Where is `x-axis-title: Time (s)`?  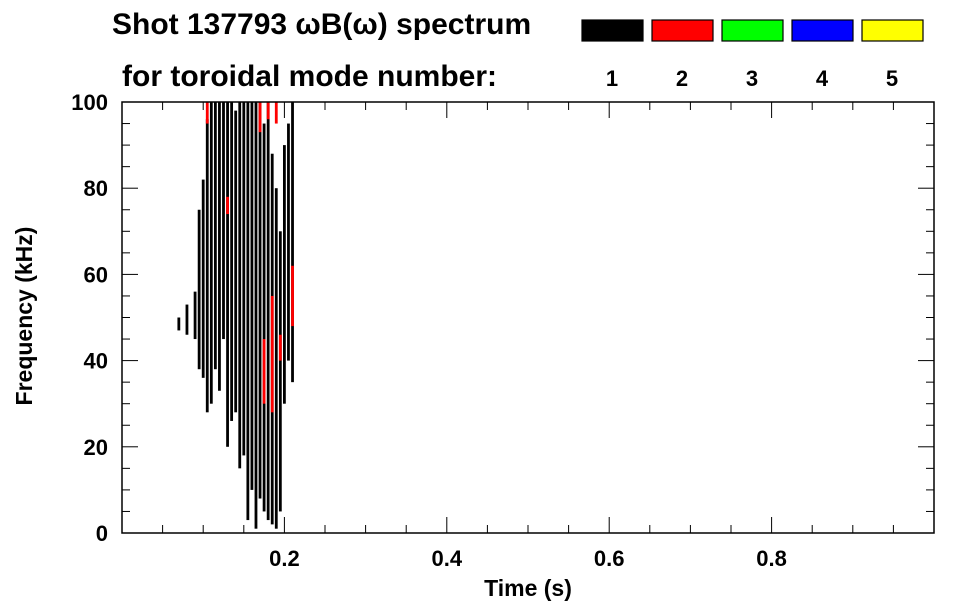 x-axis-title: Time (s) is located at coordinates (528, 588).